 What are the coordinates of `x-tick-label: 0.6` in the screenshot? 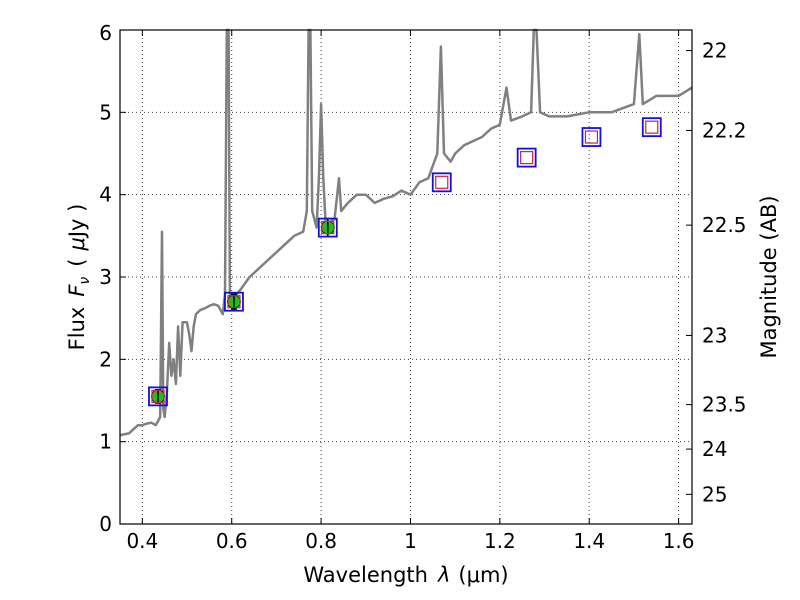 It's located at (232, 541).